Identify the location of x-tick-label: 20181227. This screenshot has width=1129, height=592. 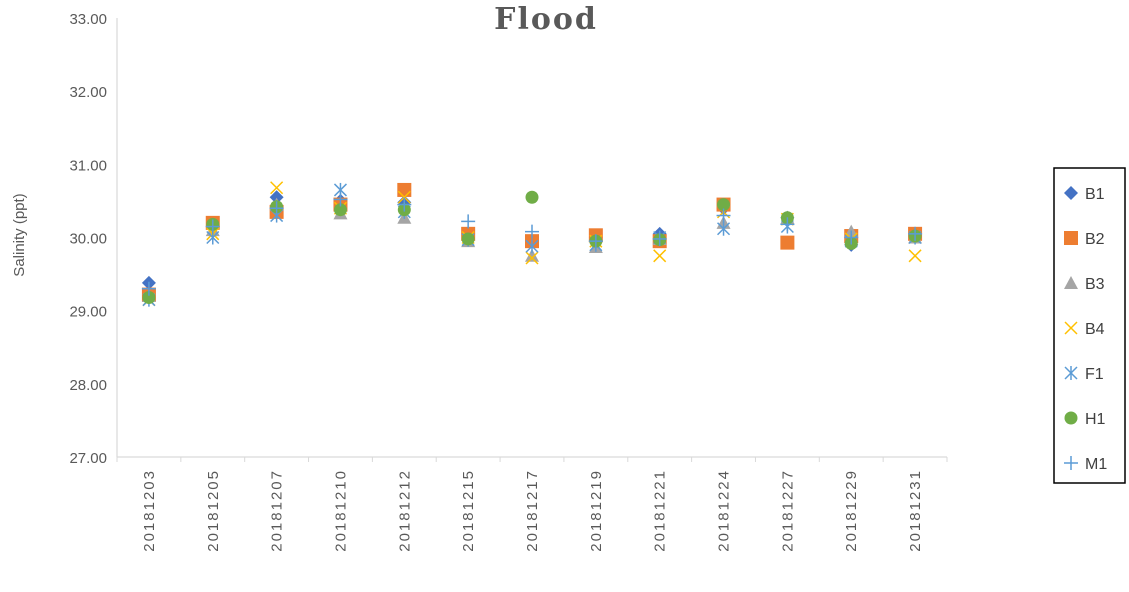
(787, 510).